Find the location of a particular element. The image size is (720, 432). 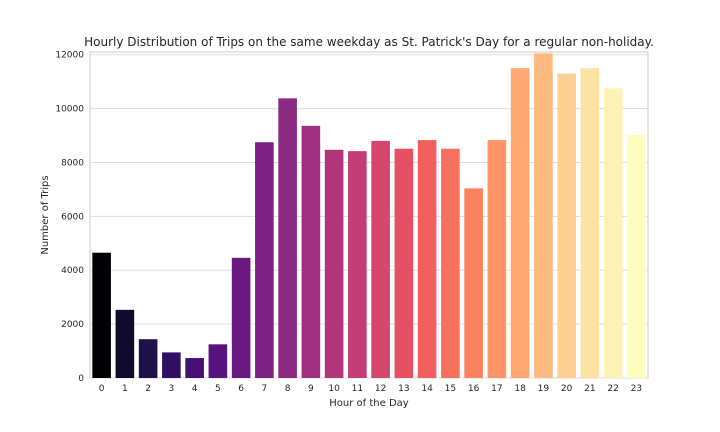

x-tick-label: 21 is located at coordinates (589, 389).